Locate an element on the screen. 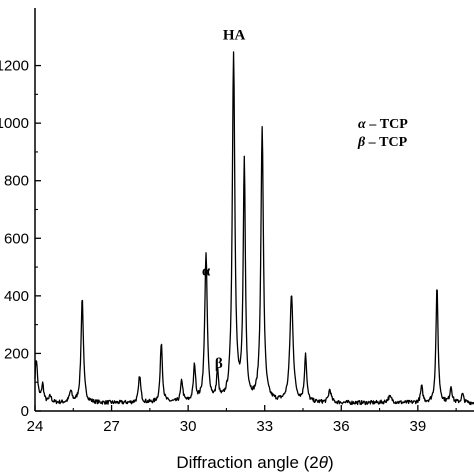 This screenshot has width=474, height=474. x-tick-label: 36 is located at coordinates (341, 426).